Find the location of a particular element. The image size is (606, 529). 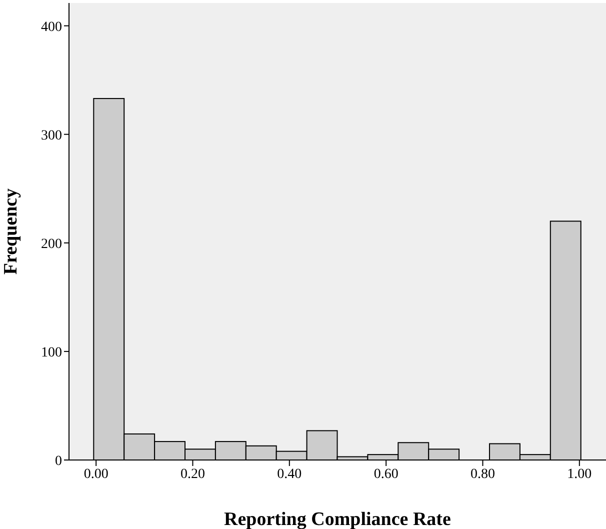

x-tick-label: 0.40 is located at coordinates (289, 474).